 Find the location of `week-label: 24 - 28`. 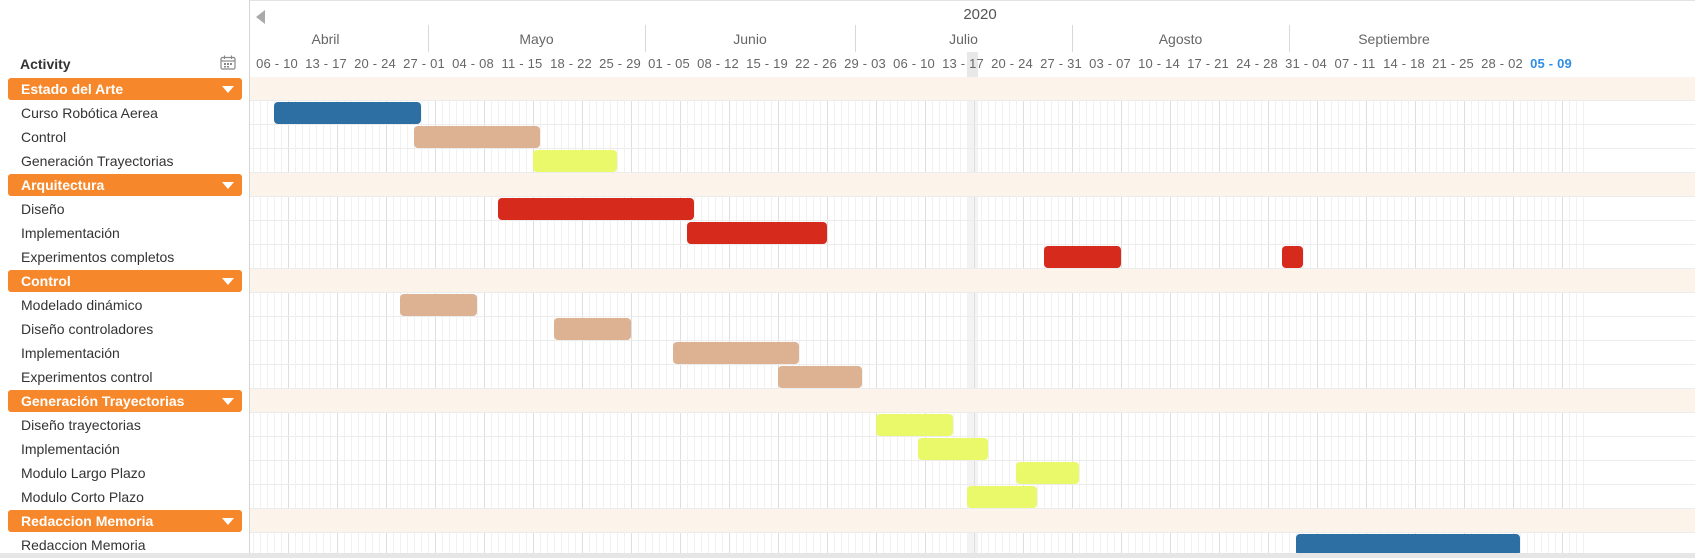

week-label: 24 - 28 is located at coordinates (1257, 63).